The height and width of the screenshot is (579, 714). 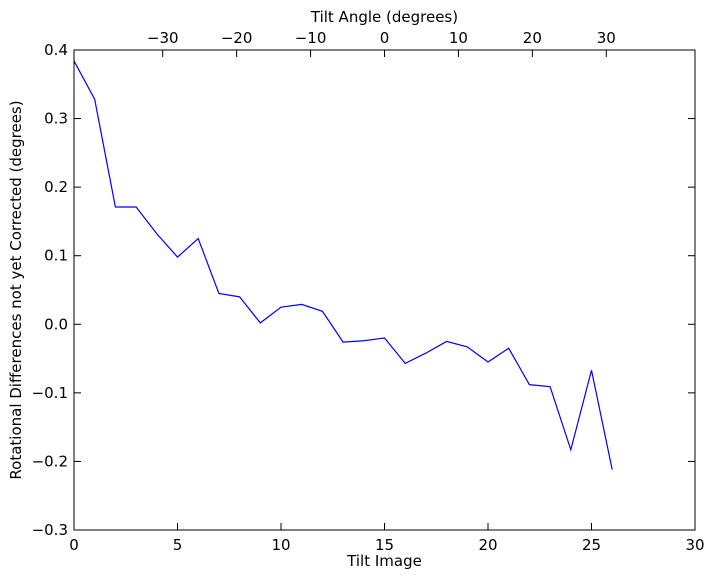 What do you see at coordinates (384, 17) in the screenshot?
I see `secondary-x-axis-title: Tilt Angle (degrees)` at bounding box center [384, 17].